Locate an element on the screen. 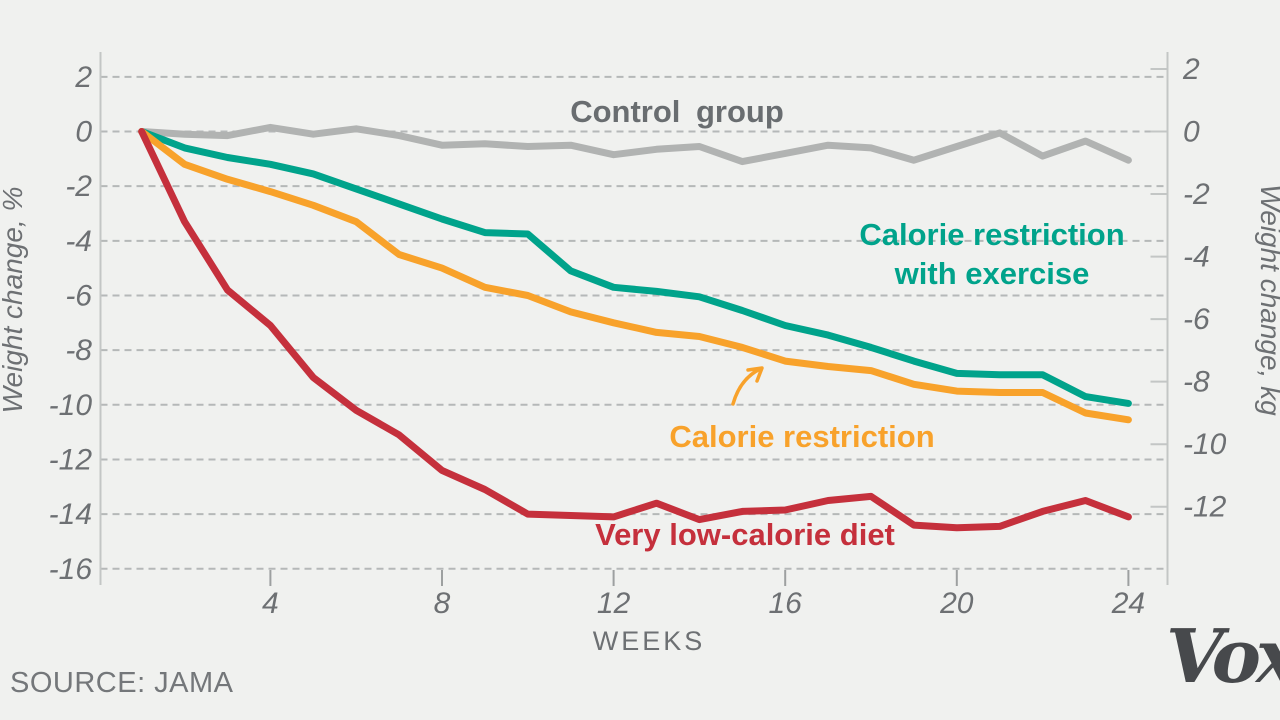  right-axis-tick-label--2: -2 is located at coordinates (1196, 194).